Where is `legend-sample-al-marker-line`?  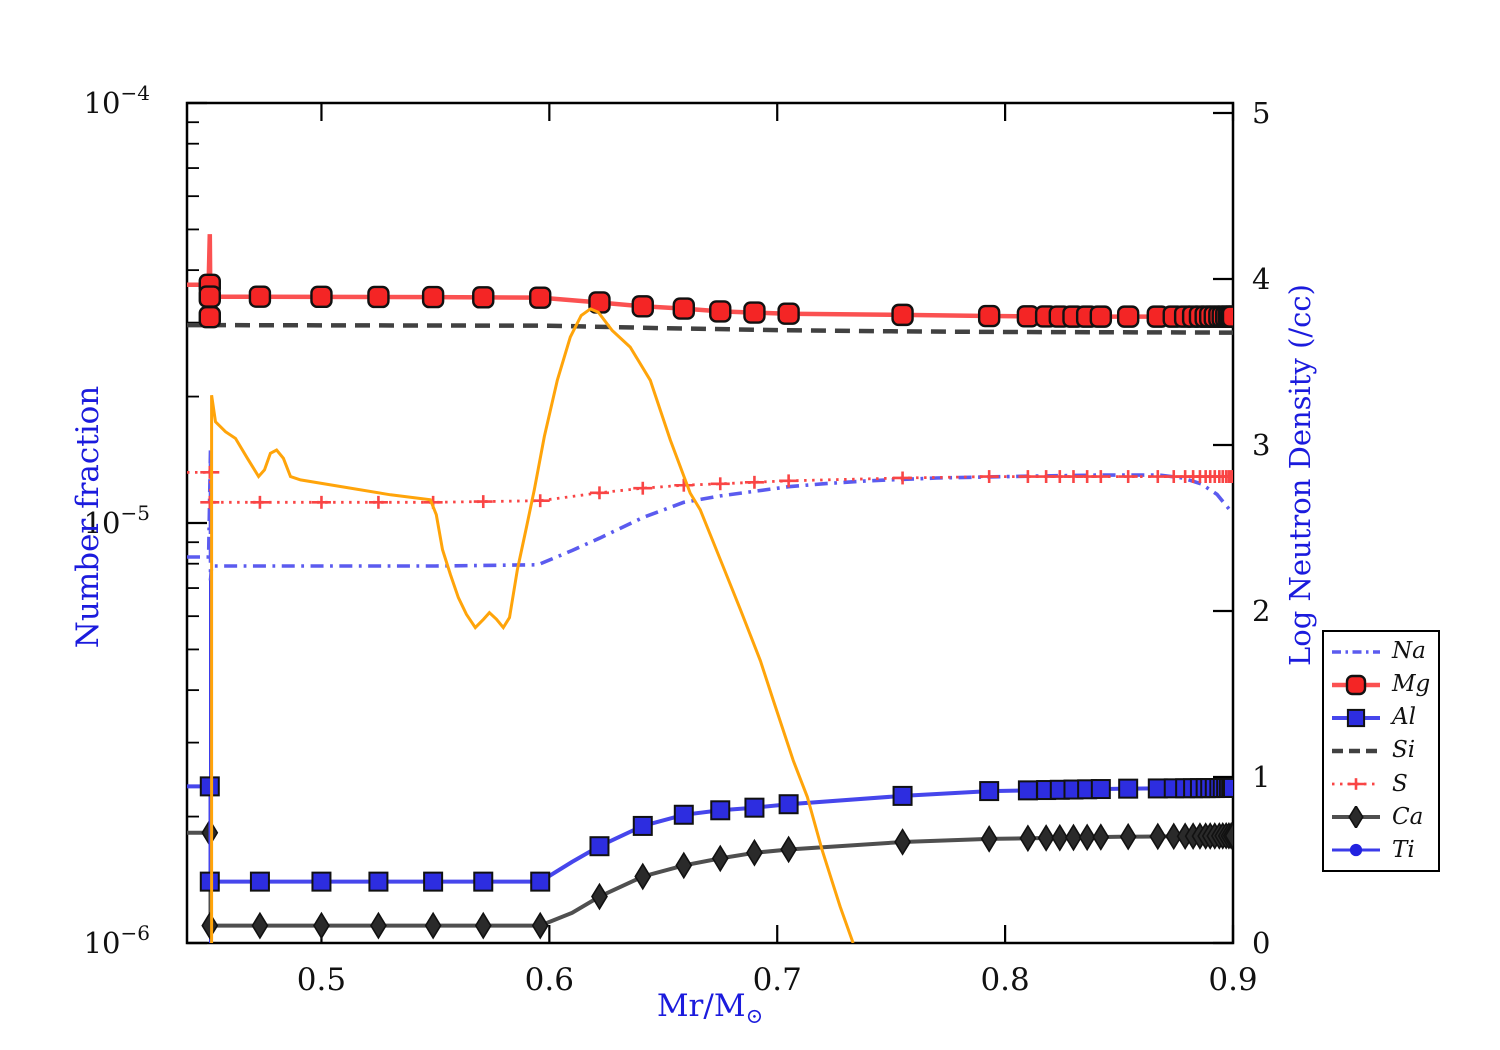
legend-sample-al-marker-line is located at coordinates (1356, 717).